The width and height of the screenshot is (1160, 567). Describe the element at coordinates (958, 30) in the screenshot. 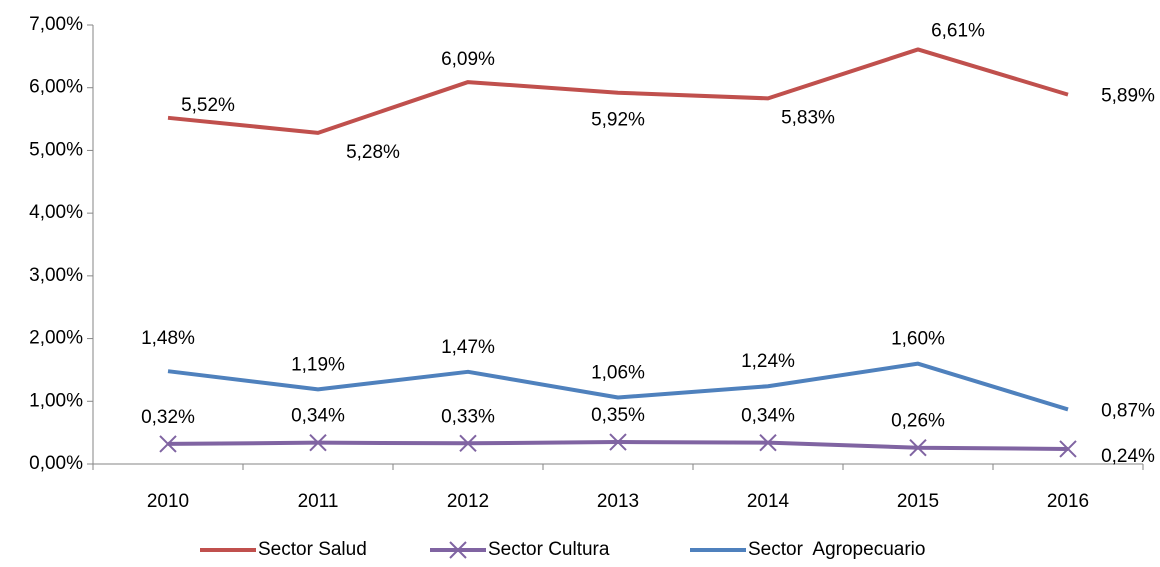

I see `data-label: 6,61%` at that location.